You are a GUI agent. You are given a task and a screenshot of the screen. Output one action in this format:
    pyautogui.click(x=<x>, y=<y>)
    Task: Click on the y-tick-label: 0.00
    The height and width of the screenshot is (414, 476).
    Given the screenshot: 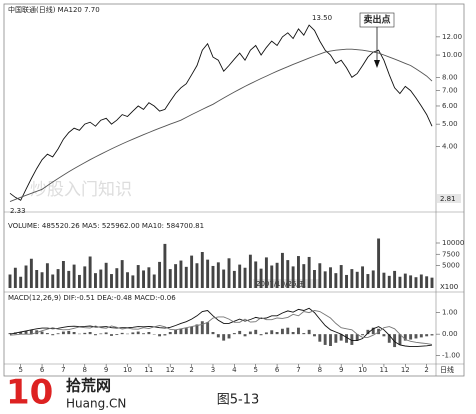 What is the action you would take?
    pyautogui.click(x=450, y=334)
    